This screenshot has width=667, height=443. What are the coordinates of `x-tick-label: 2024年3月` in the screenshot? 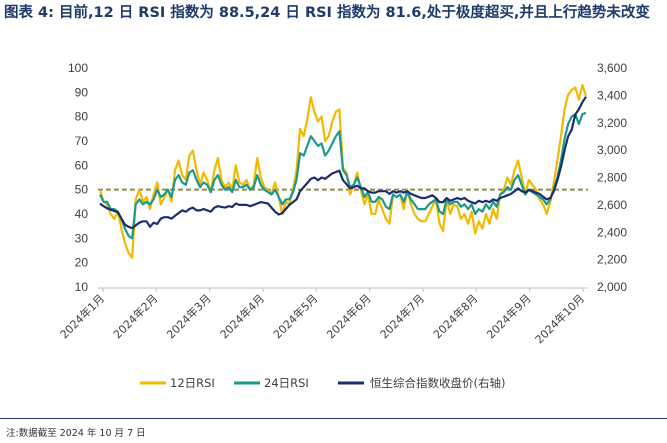 It's located at (189, 316).